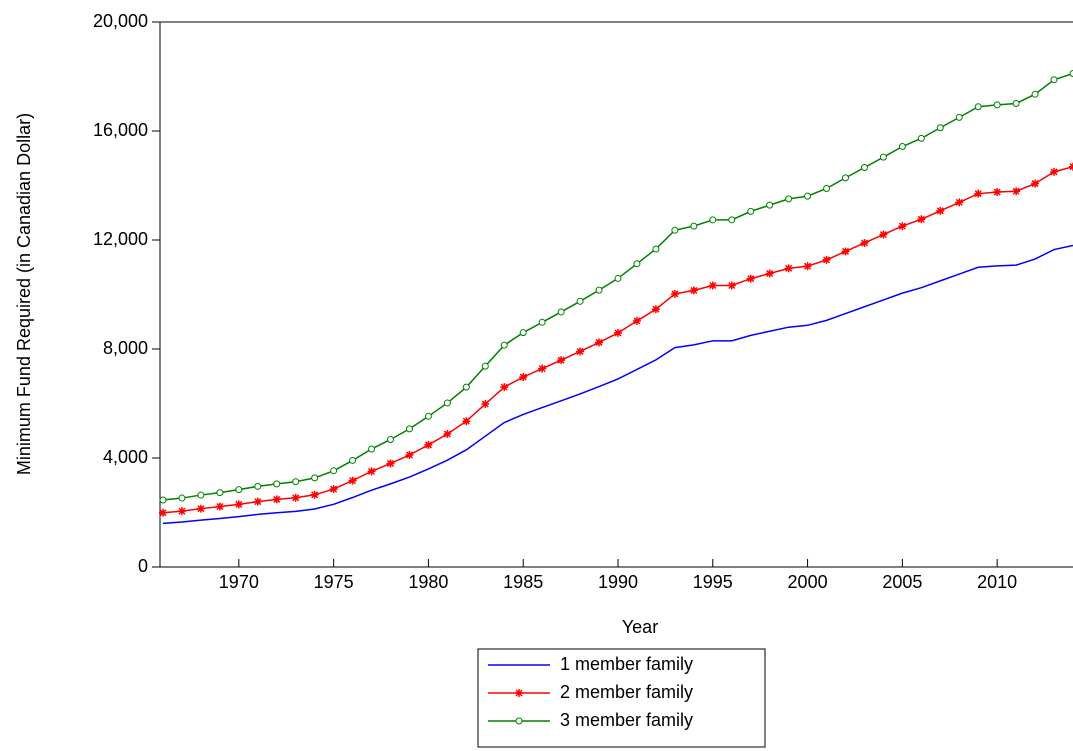 This screenshot has height=751, width=1073. I want to click on y-tick-label: 20,000, so click(120, 21).